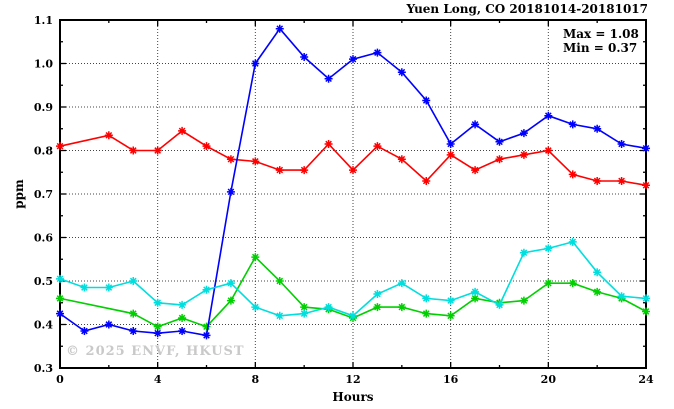  Describe the element at coordinates (43, 325) in the screenshot. I see `y-tick-label: 0.4` at that location.